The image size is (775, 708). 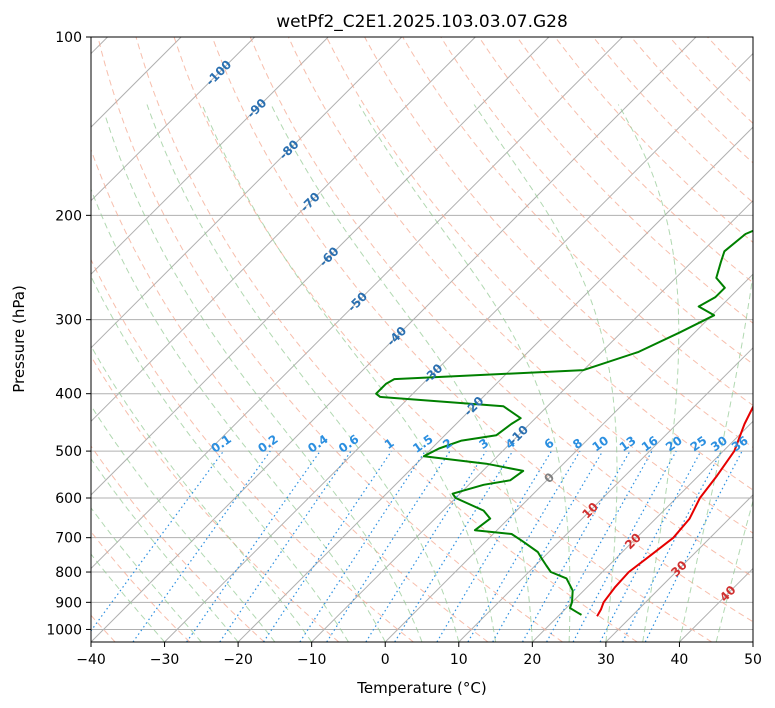 I want to click on x-tick-label: 10, so click(x=459, y=660).